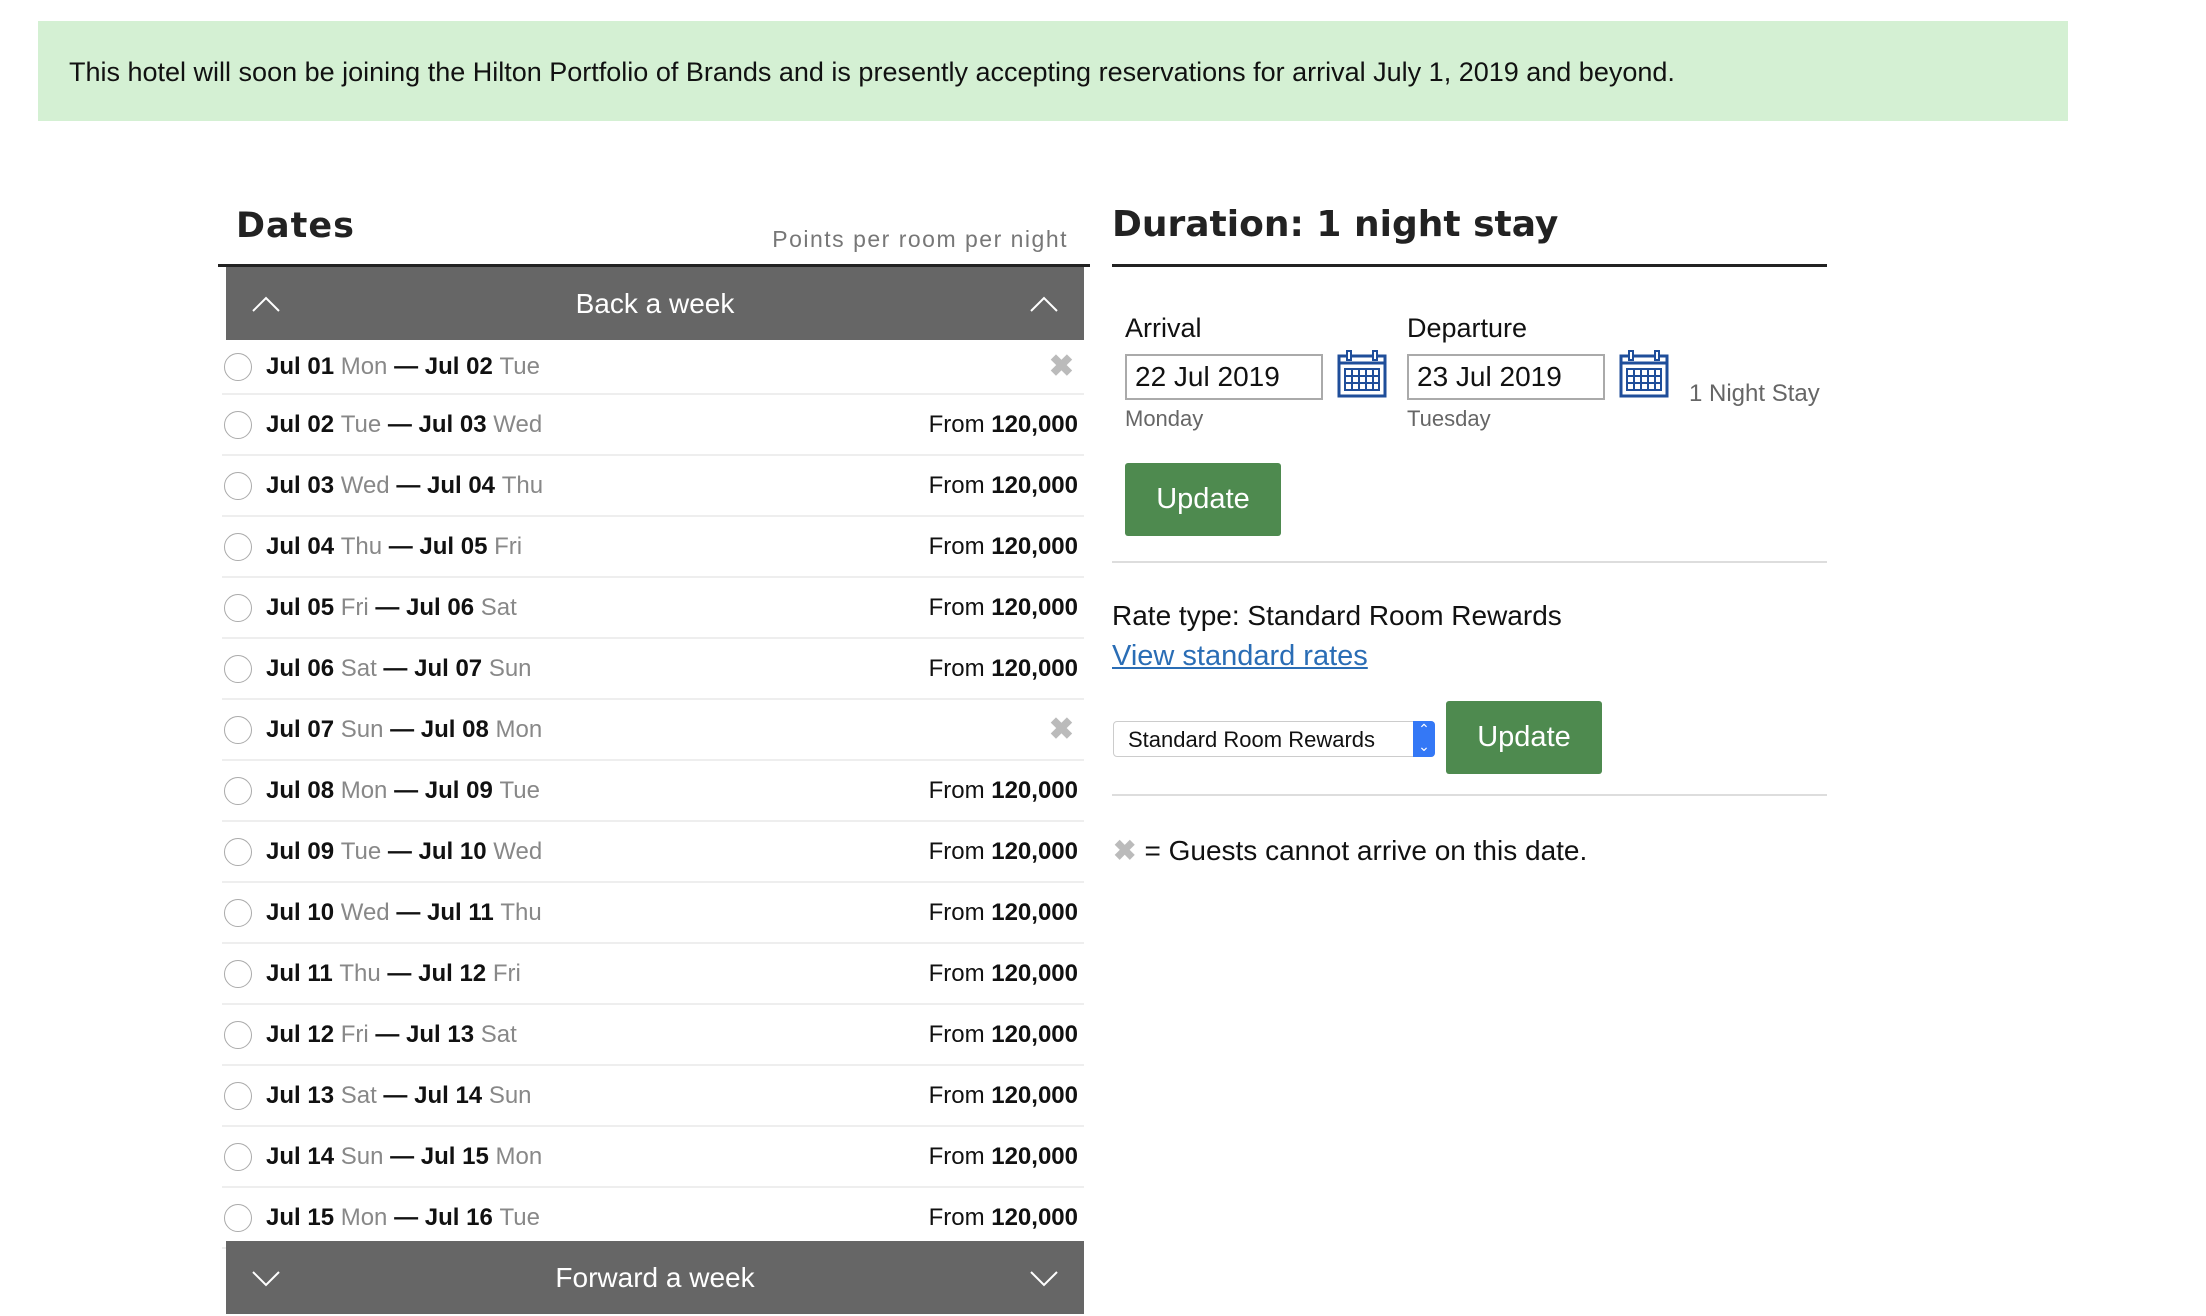  What do you see at coordinates (440, 607) in the screenshot?
I see `to-date: Jul 06` at bounding box center [440, 607].